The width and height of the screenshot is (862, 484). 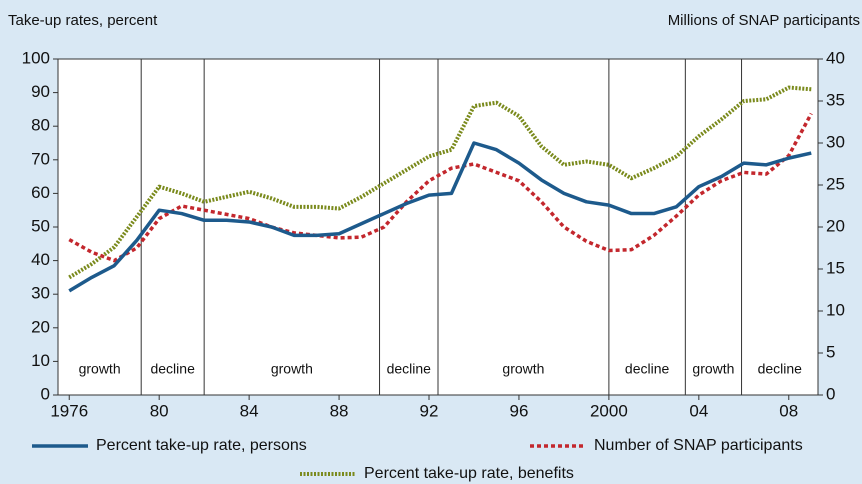 What do you see at coordinates (249, 410) in the screenshot?
I see `x-tick-label: 84` at bounding box center [249, 410].